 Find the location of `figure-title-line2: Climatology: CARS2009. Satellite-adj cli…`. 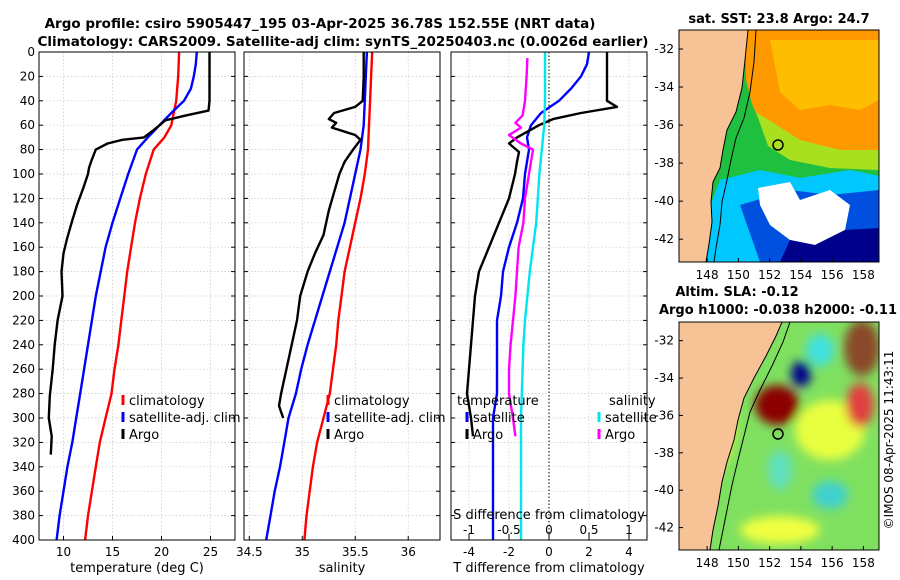

figure-title-line2: Climatology: CARS2009. Satellite-adj cli… is located at coordinates (343, 42).